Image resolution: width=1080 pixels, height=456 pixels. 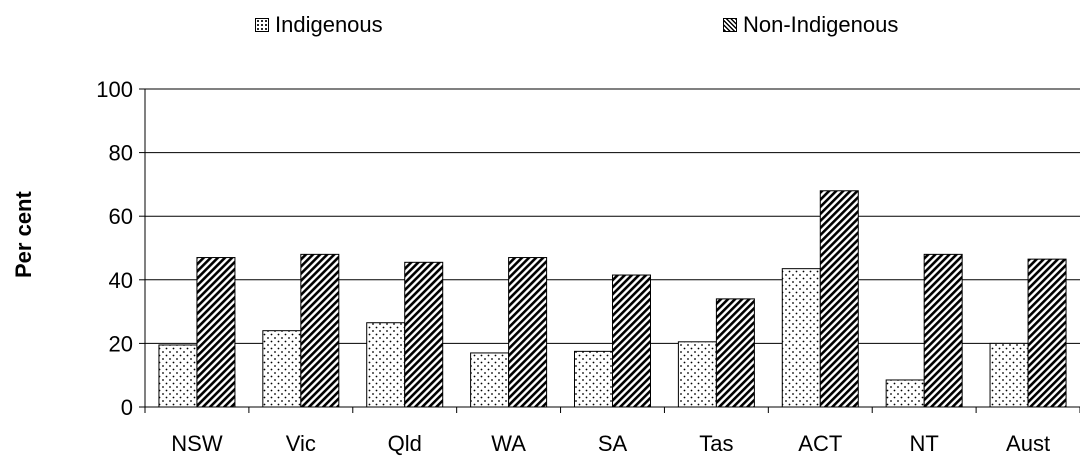 What do you see at coordinates (697, 374) in the screenshot?
I see `bar-indigenous-tas` at bounding box center [697, 374].